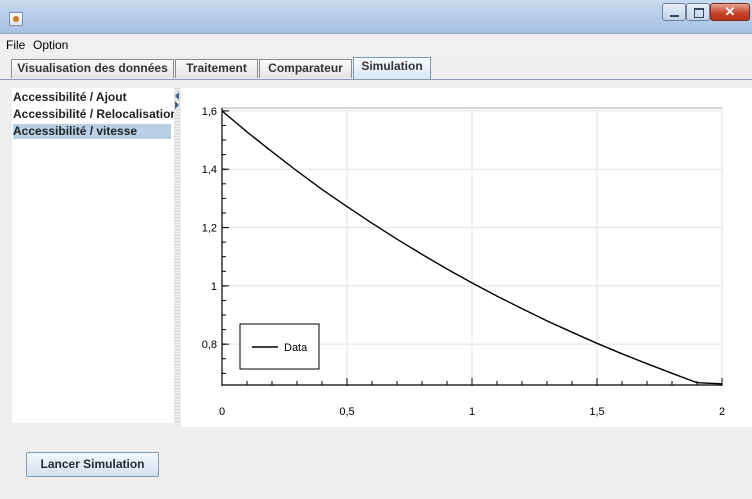 This screenshot has height=499, width=752. Describe the element at coordinates (209, 112) in the screenshot. I see `y-tick-label: 1,6` at that location.